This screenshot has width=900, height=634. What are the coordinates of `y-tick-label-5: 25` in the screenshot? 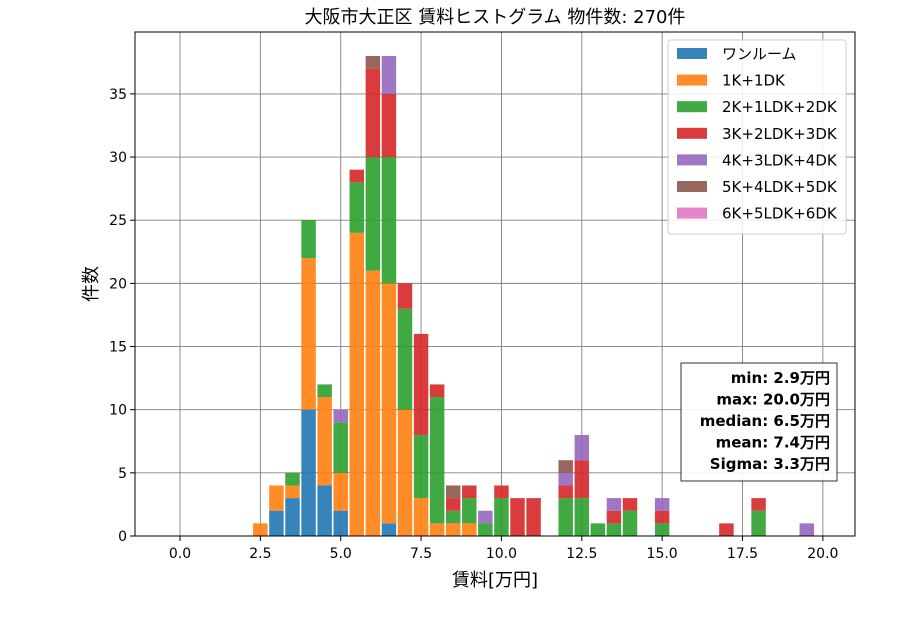 It's located at (118, 221).